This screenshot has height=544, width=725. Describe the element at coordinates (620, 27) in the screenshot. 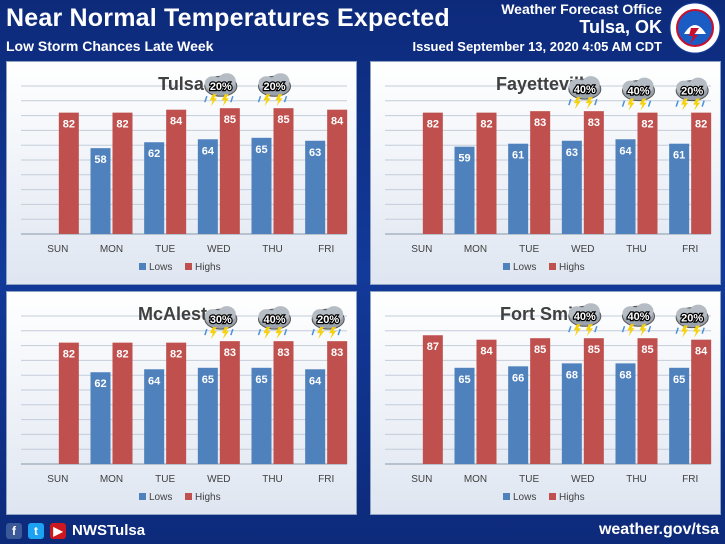

I see `office-city: Tulsa, OK` at that location.